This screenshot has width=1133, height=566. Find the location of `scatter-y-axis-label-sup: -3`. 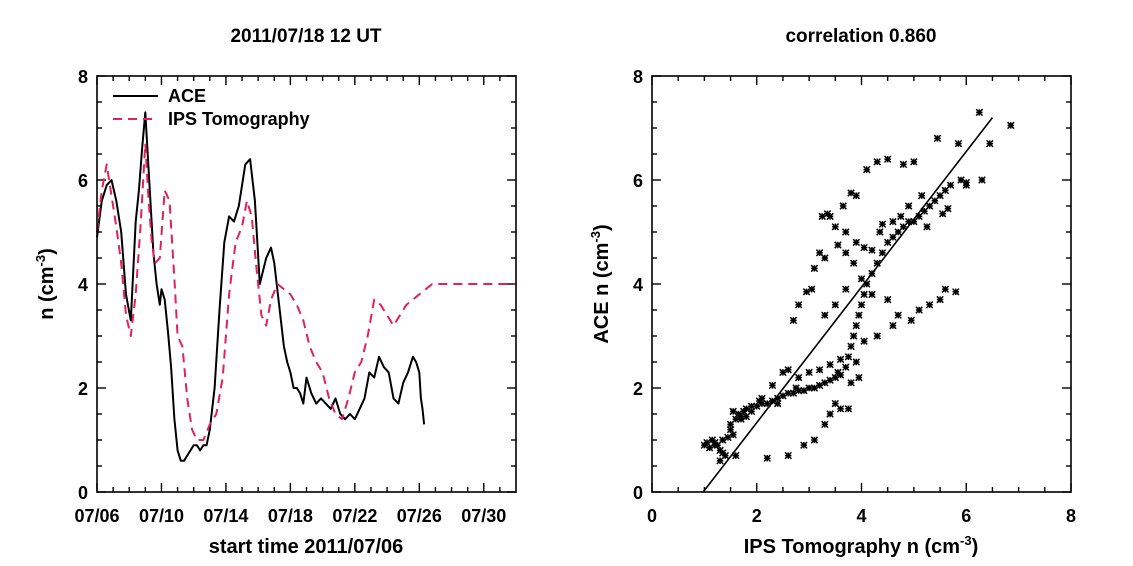

scatter-y-axis-label-sup: -3 is located at coordinates (595, 237).